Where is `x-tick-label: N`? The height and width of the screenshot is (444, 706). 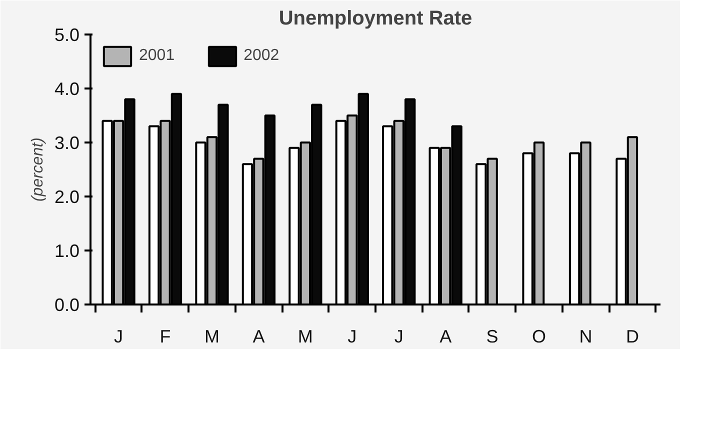
x-tick-label: N is located at coordinates (585, 336).